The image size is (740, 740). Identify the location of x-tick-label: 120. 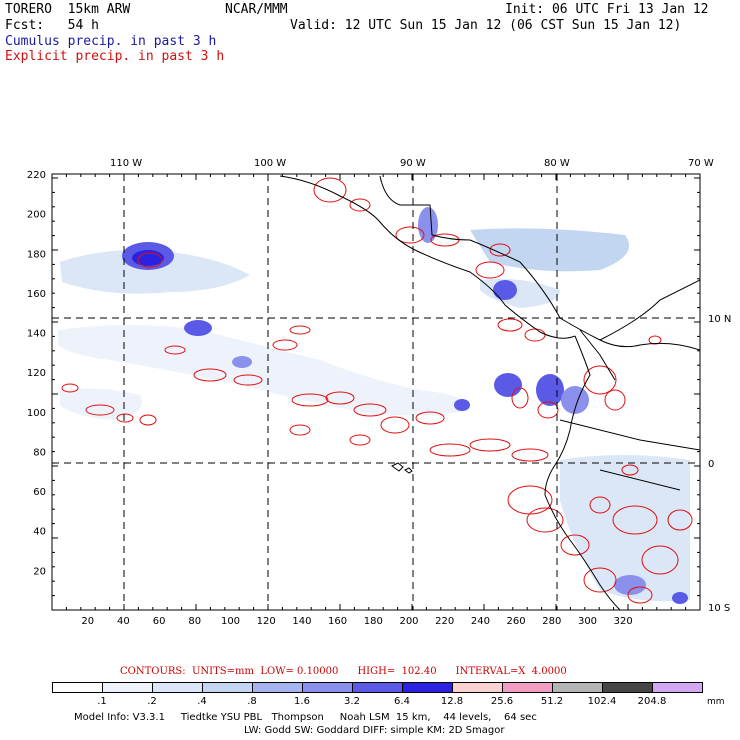
(266, 621).